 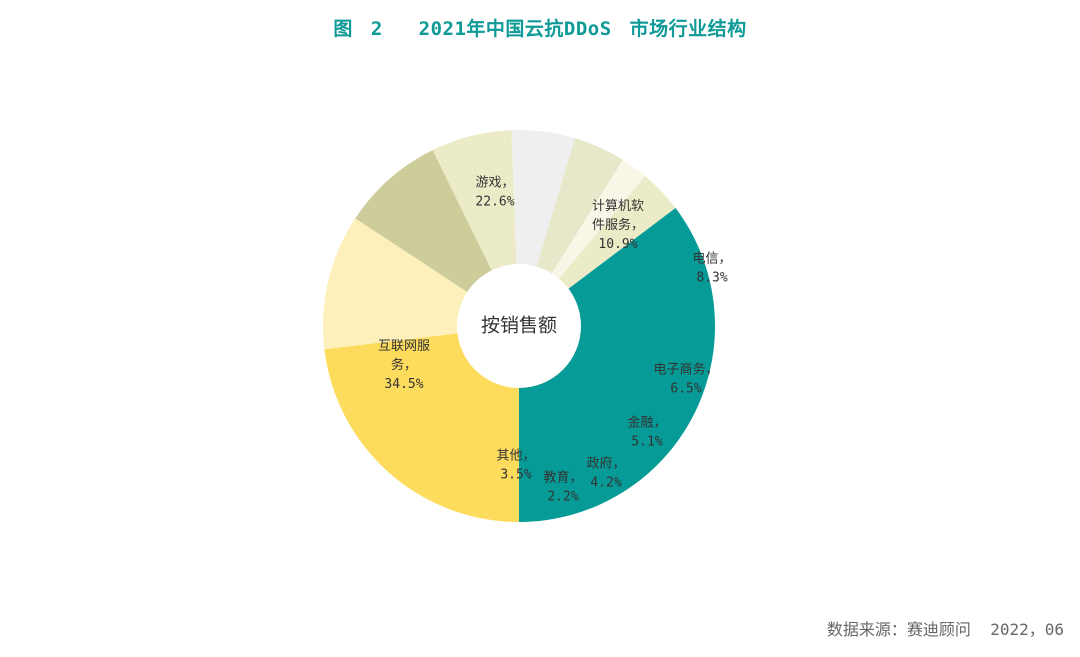 I want to click on donut-hole, so click(x=519, y=326).